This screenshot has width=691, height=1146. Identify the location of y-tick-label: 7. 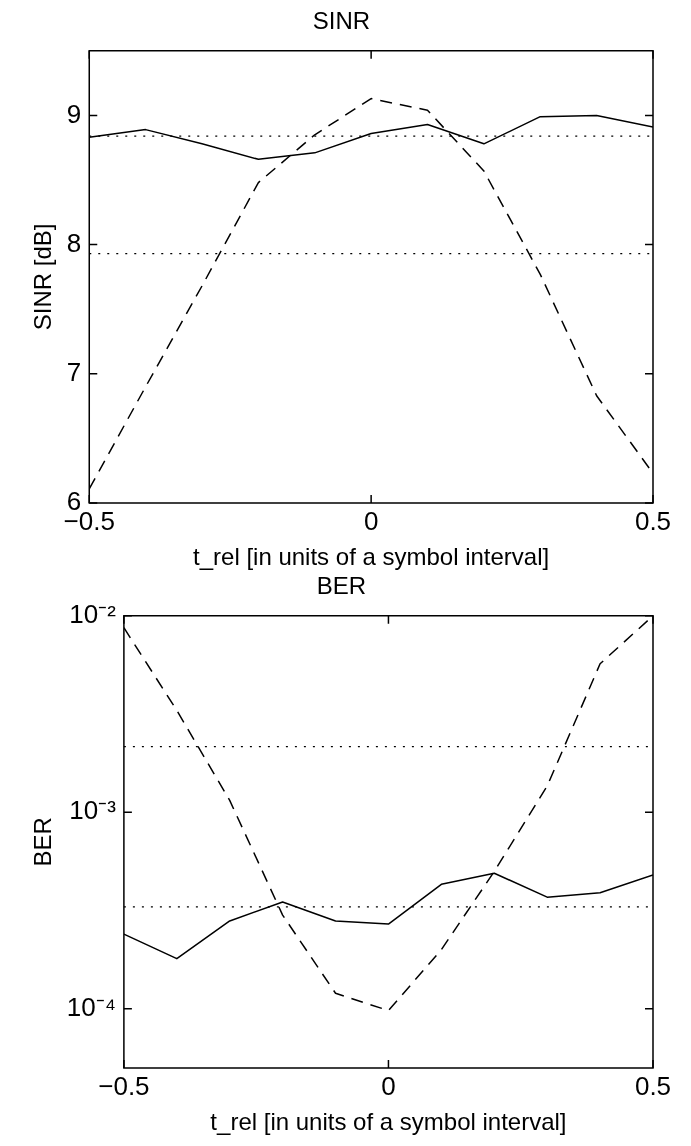
(74, 371).